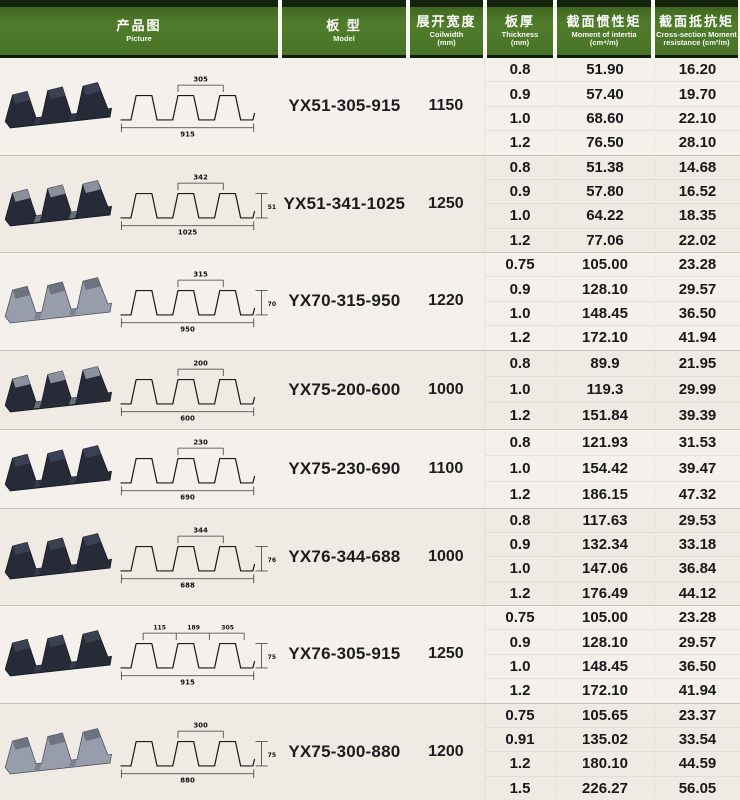 This screenshot has height=800, width=740. I want to click on resistance-value: 18.35, so click(697, 216).